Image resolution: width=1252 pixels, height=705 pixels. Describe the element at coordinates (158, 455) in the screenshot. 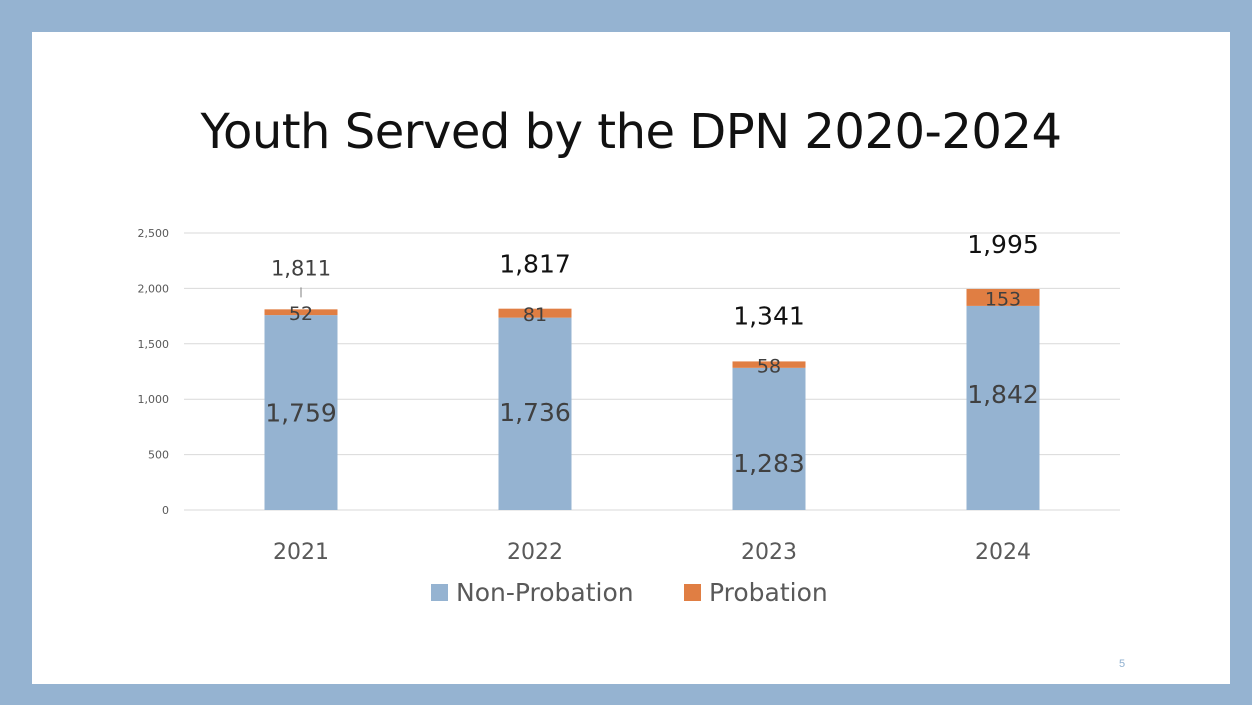

I see `y-tick-label: 500` at that location.